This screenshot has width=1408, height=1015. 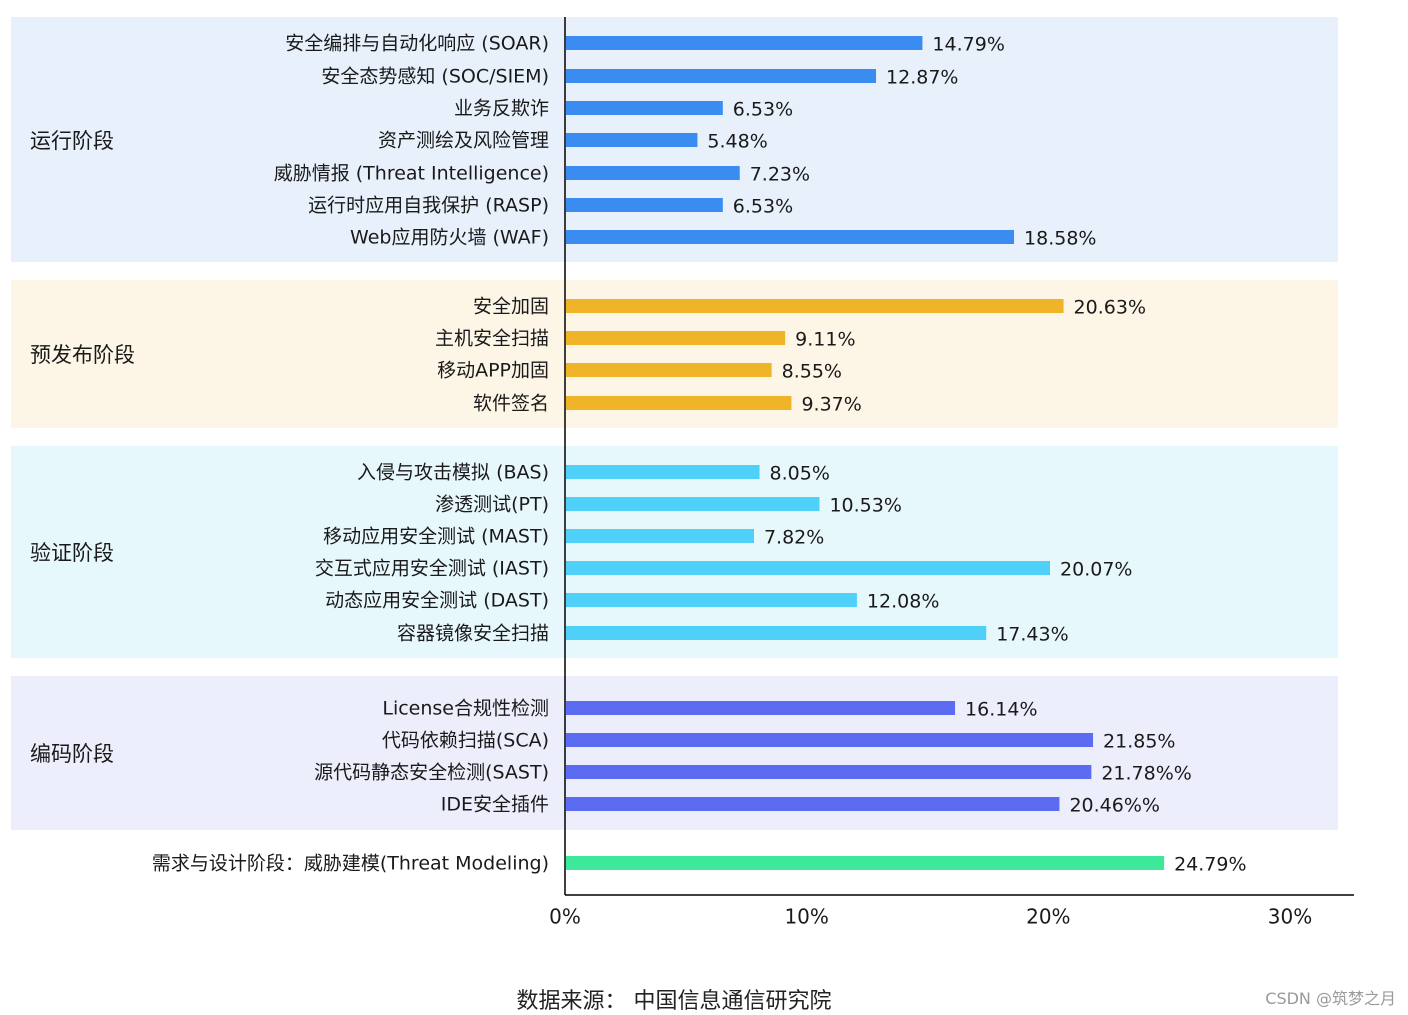 What do you see at coordinates (82, 355) in the screenshot?
I see `group-label: 预发布阶段` at bounding box center [82, 355].